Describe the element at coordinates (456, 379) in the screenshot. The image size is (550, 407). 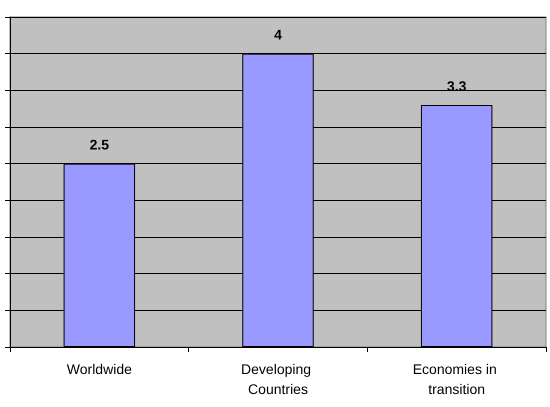
I see `x-tick-label: Economies in transition` at that location.